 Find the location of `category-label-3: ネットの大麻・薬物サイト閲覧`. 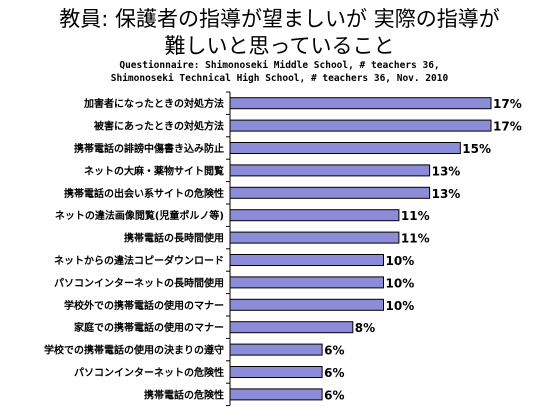

category-label-3: ネットの大麻・薬物サイト閲覧 is located at coordinates (154, 170).